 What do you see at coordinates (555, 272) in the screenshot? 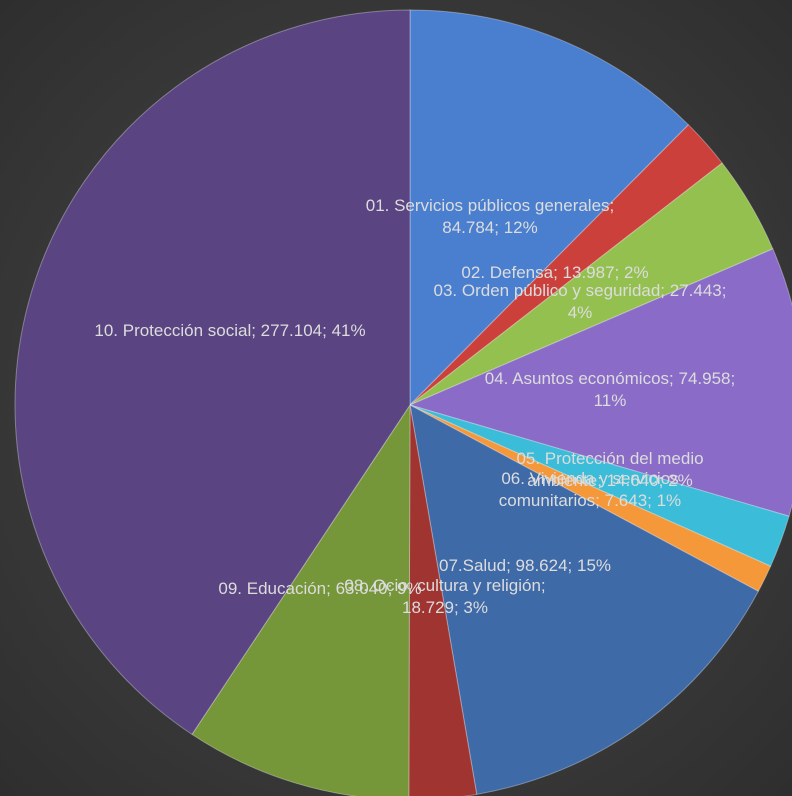
I see `data-label: 02. Defensa; 13.987; 2%` at bounding box center [555, 272].